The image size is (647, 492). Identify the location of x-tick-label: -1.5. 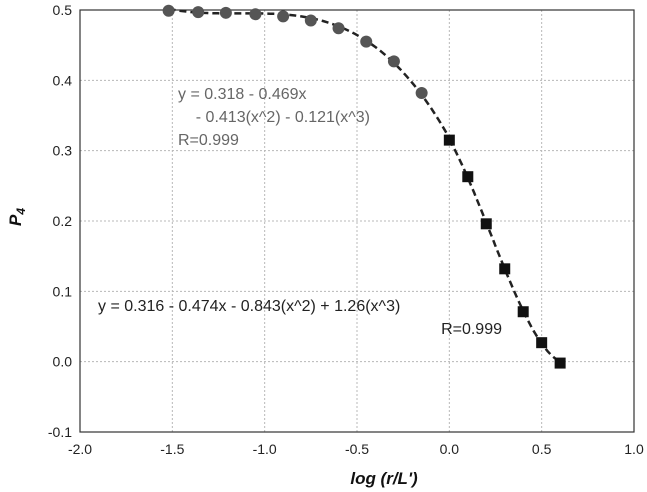
(172, 449).